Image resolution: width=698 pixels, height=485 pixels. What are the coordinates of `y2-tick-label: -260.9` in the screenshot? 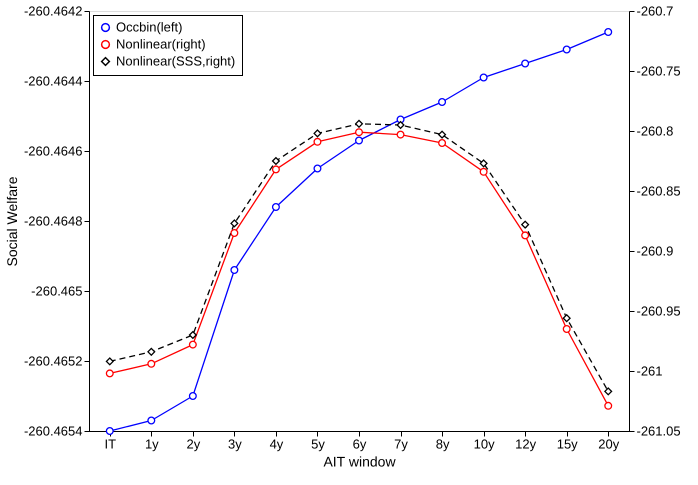 It's located at (655, 251).